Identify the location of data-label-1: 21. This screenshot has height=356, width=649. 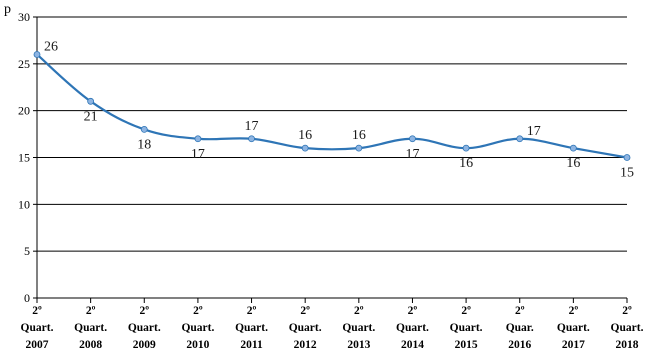
(91, 116).